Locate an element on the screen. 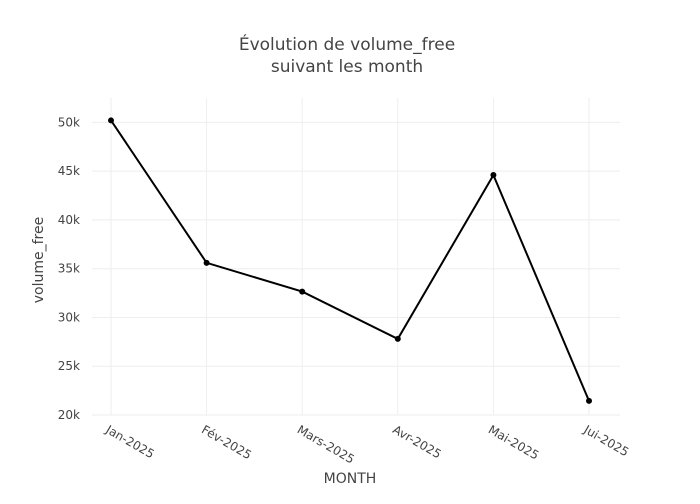  chart-title-line-2: suivant les month is located at coordinates (347, 67).